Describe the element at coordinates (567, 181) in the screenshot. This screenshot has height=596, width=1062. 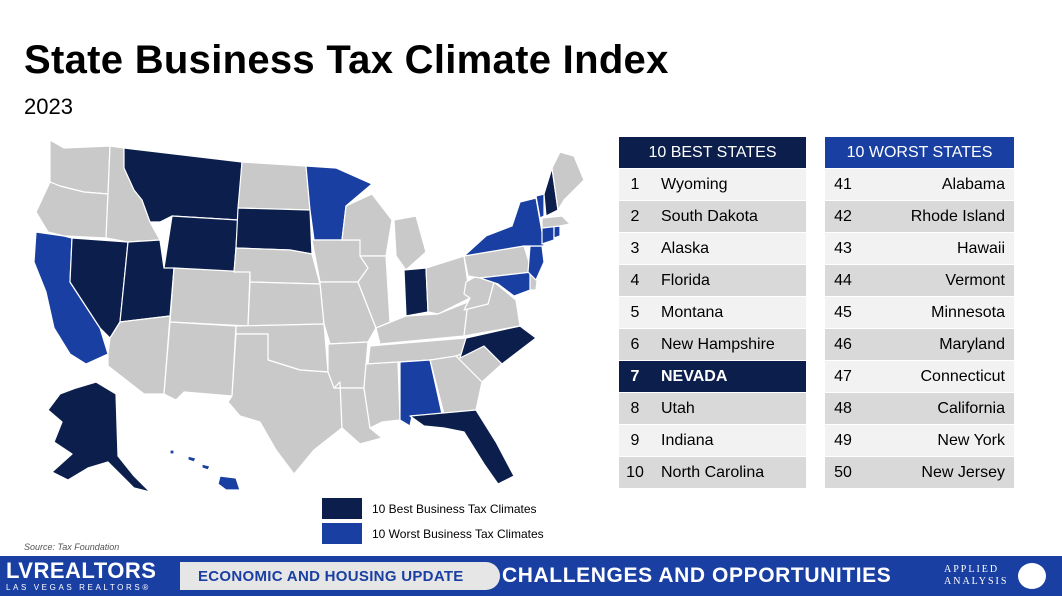
I see `state-maine` at that location.